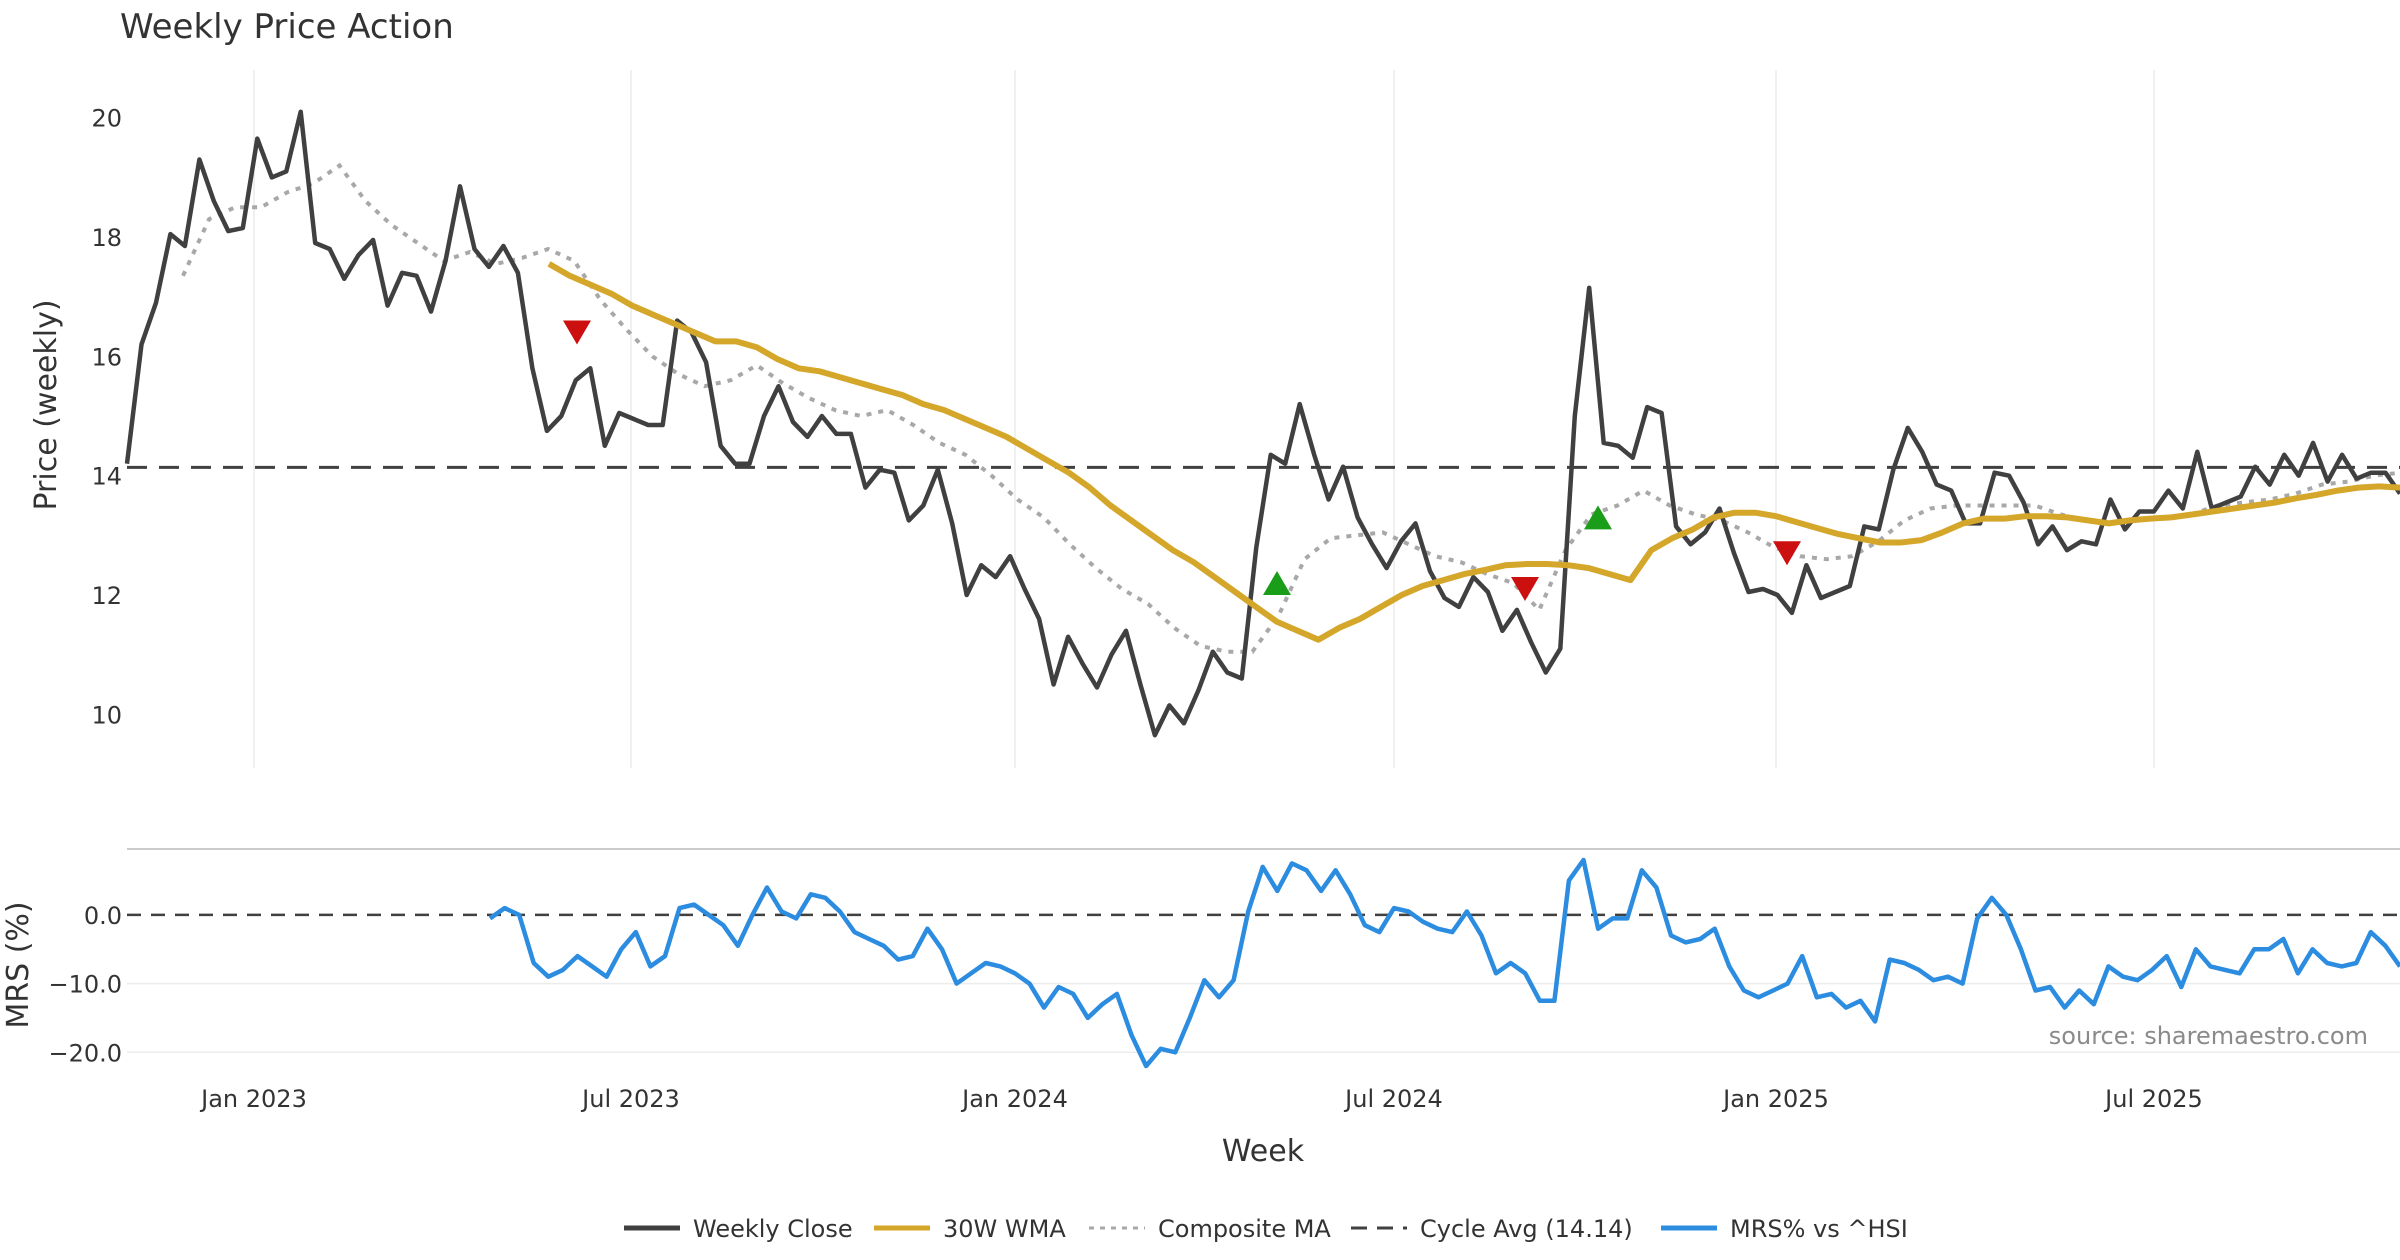  I want to click on legend-label: MRS% vs ^HSI, so click(1819, 1229).